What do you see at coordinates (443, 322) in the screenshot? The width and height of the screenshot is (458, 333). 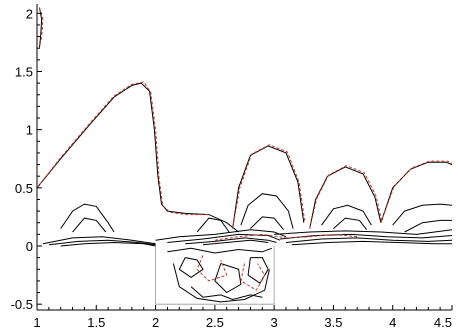 I see `x-tick-label: 4.5` at bounding box center [443, 322].